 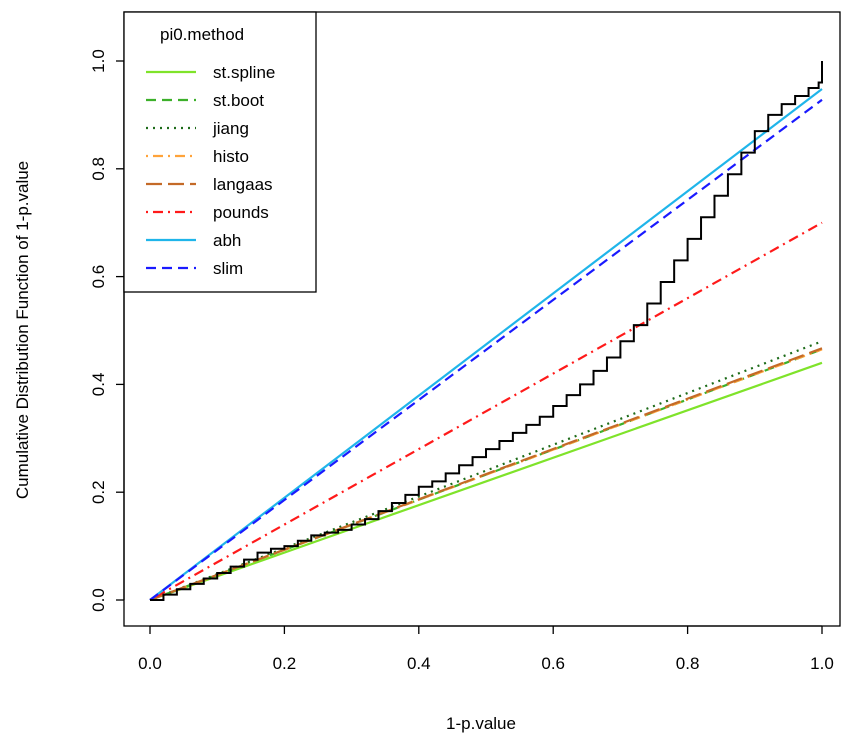 I want to click on legend-label-abh: abh, so click(x=227, y=240).